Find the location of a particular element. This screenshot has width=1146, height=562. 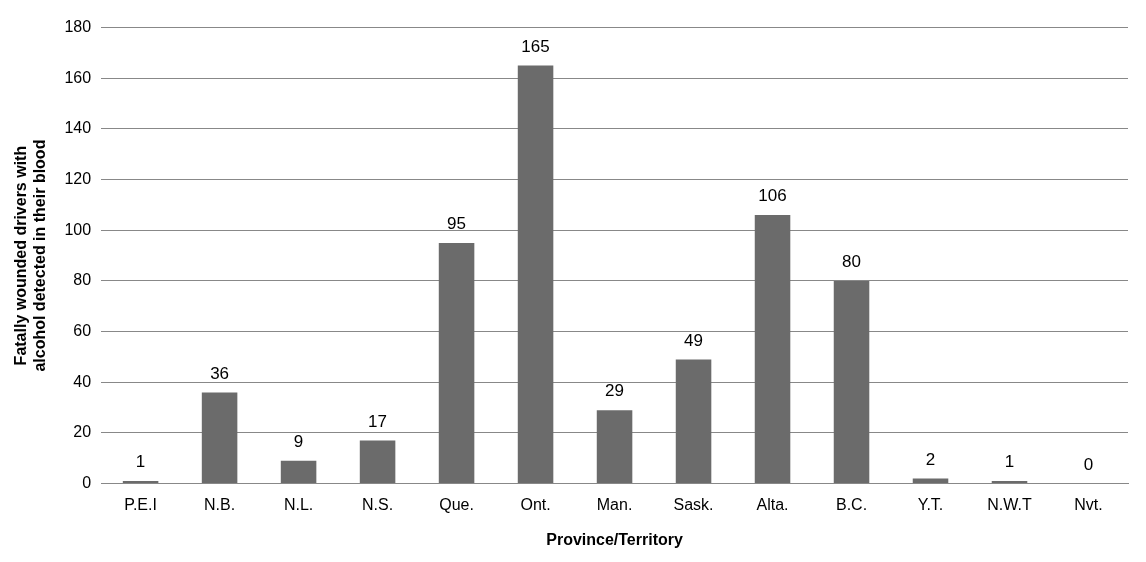

data-label: 36 is located at coordinates (220, 373).